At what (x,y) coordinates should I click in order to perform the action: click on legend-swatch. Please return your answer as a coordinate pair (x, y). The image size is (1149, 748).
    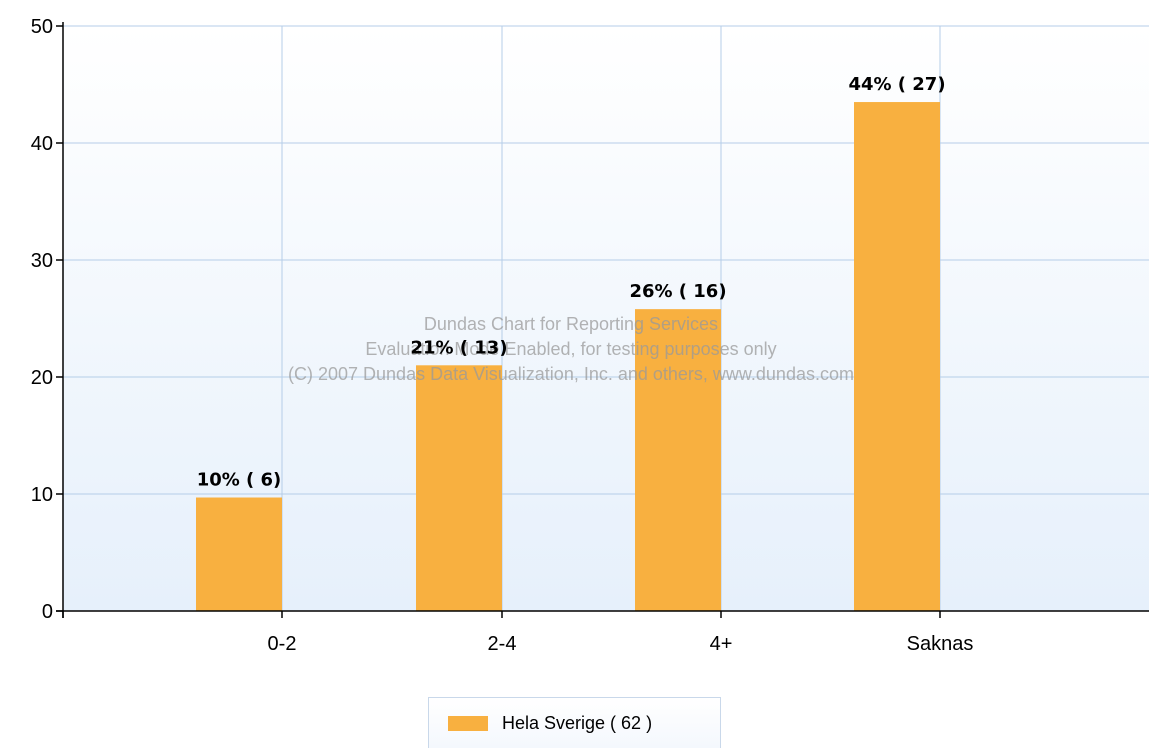
    Looking at the image, I should click on (468, 723).